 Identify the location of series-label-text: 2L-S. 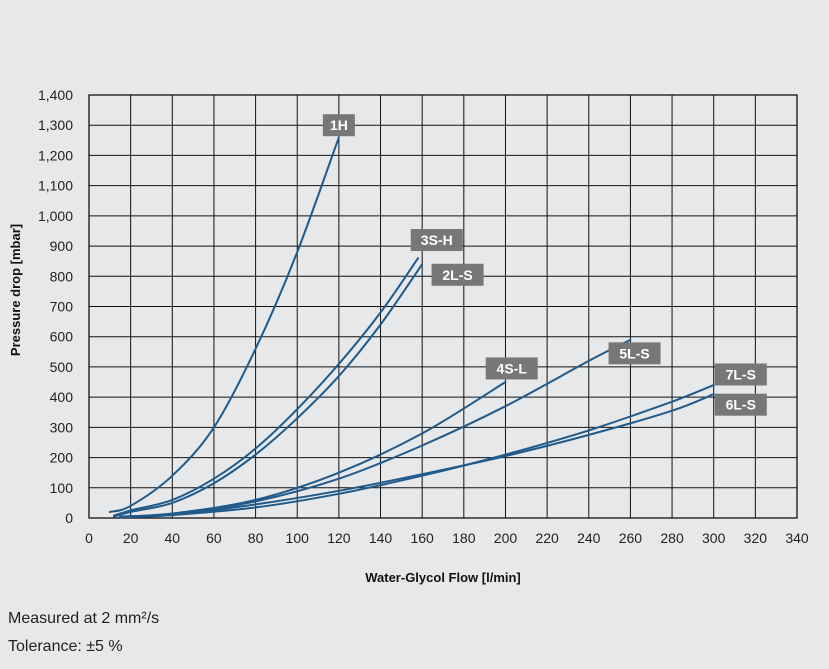
(457, 275).